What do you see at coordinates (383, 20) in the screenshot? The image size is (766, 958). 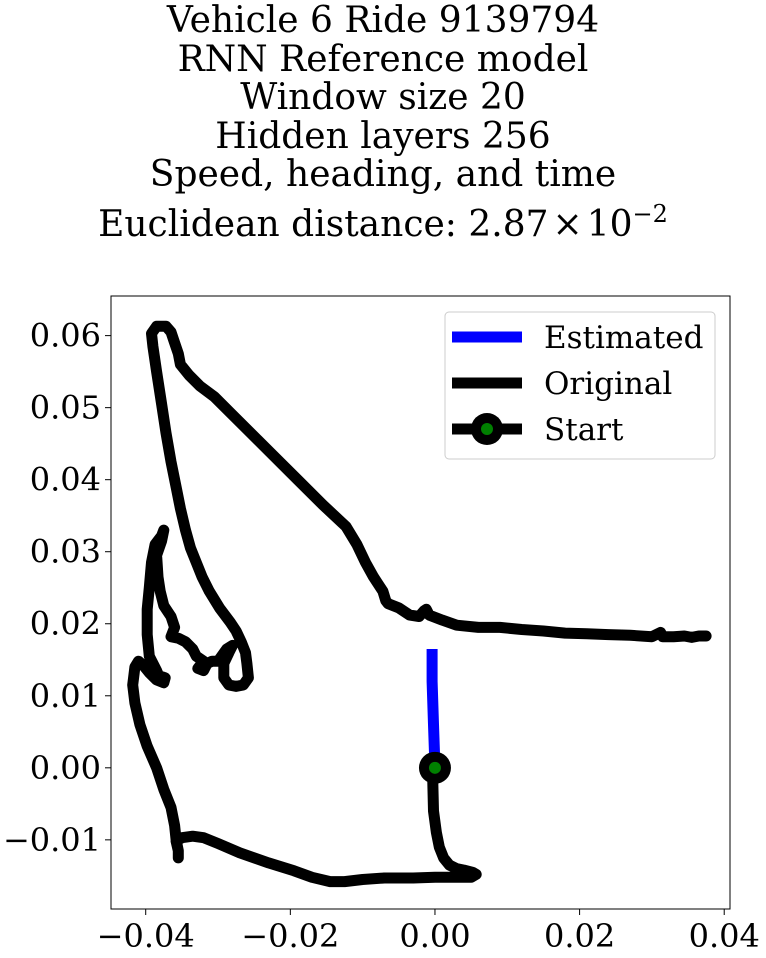 I see `title-line-vehicle: Vehicle 6 Ride 9139794` at bounding box center [383, 20].